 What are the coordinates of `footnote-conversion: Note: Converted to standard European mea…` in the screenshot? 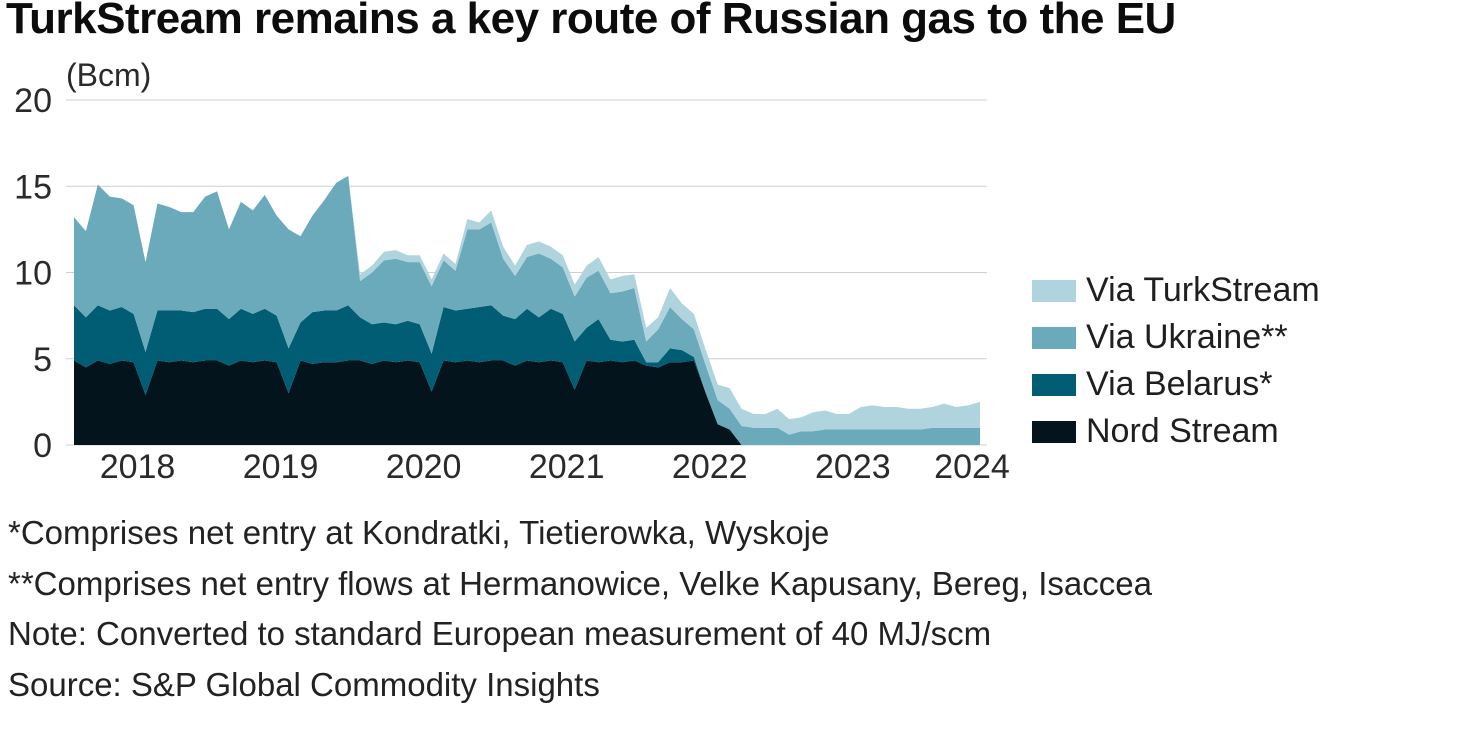 It's located at (500, 633).